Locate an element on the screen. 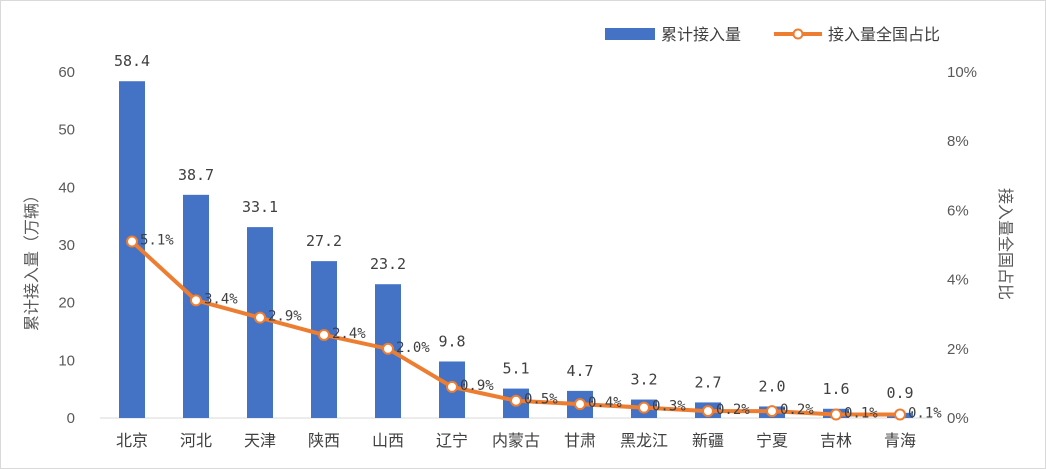 The height and width of the screenshot is (469, 1046). x-tick-label: 甘肃 is located at coordinates (580, 440).